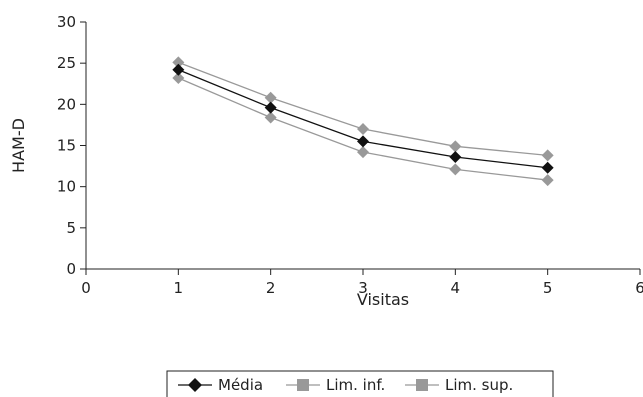  What do you see at coordinates (639, 288) in the screenshot?
I see `x-tick-label: 6` at bounding box center [639, 288].